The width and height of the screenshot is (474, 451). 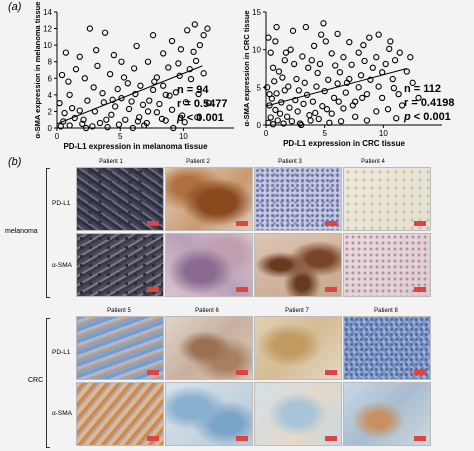 I want to click on tile-patient4-sma, so click(x=387, y=265).